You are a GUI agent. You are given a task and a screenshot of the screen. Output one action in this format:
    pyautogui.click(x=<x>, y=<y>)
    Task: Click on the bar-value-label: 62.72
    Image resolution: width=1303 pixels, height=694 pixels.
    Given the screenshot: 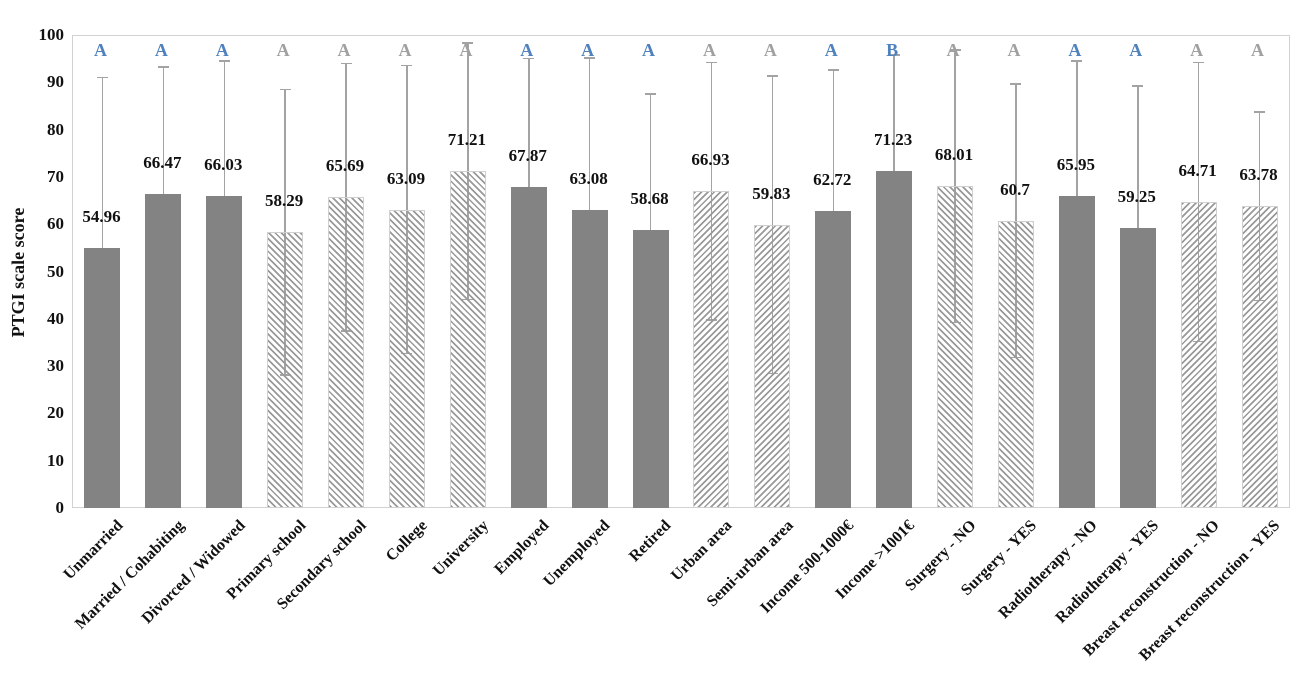 What is the action you would take?
    pyautogui.click(x=832, y=180)
    